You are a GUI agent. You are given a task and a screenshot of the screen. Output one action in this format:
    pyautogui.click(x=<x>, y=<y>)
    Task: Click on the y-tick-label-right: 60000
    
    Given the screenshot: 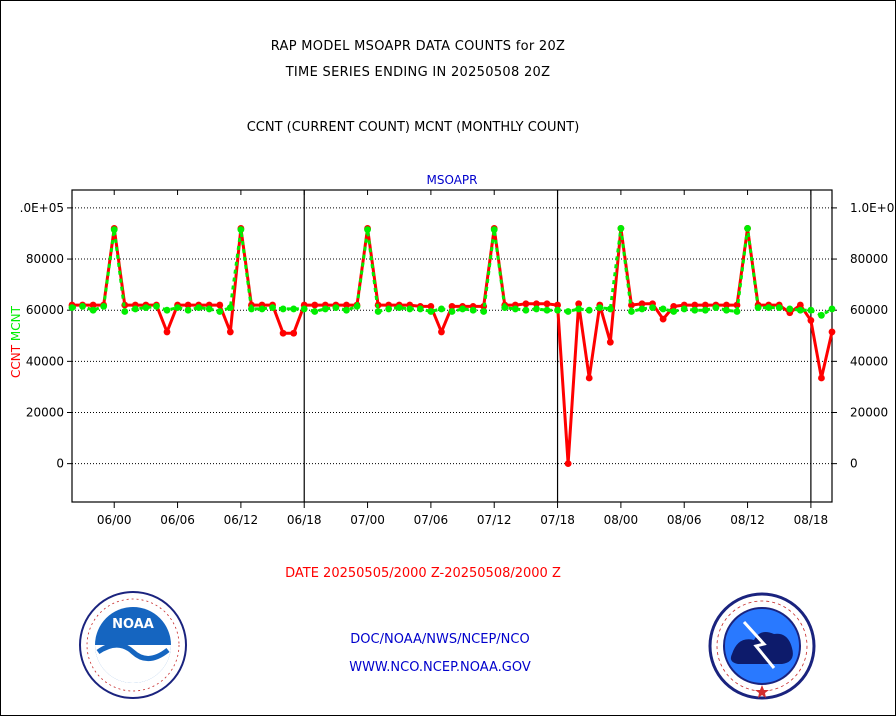 What is the action you would take?
    pyautogui.click(x=869, y=310)
    